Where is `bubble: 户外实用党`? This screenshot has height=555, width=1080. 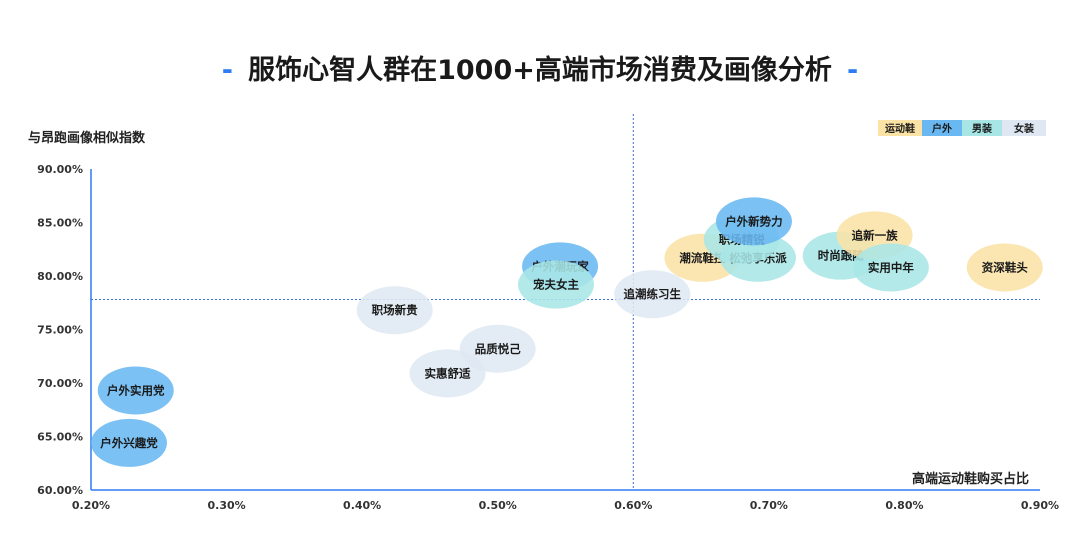 bubble: 户外实用党 is located at coordinates (135, 390).